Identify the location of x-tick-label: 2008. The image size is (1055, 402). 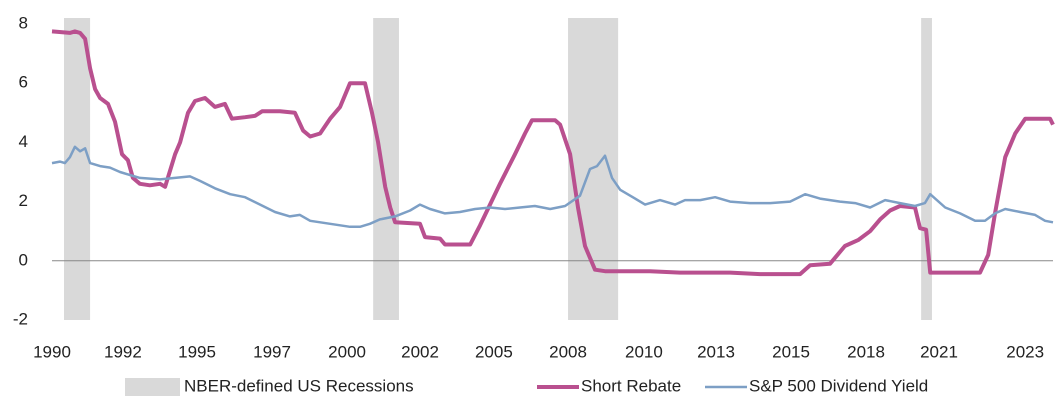
(568, 351).